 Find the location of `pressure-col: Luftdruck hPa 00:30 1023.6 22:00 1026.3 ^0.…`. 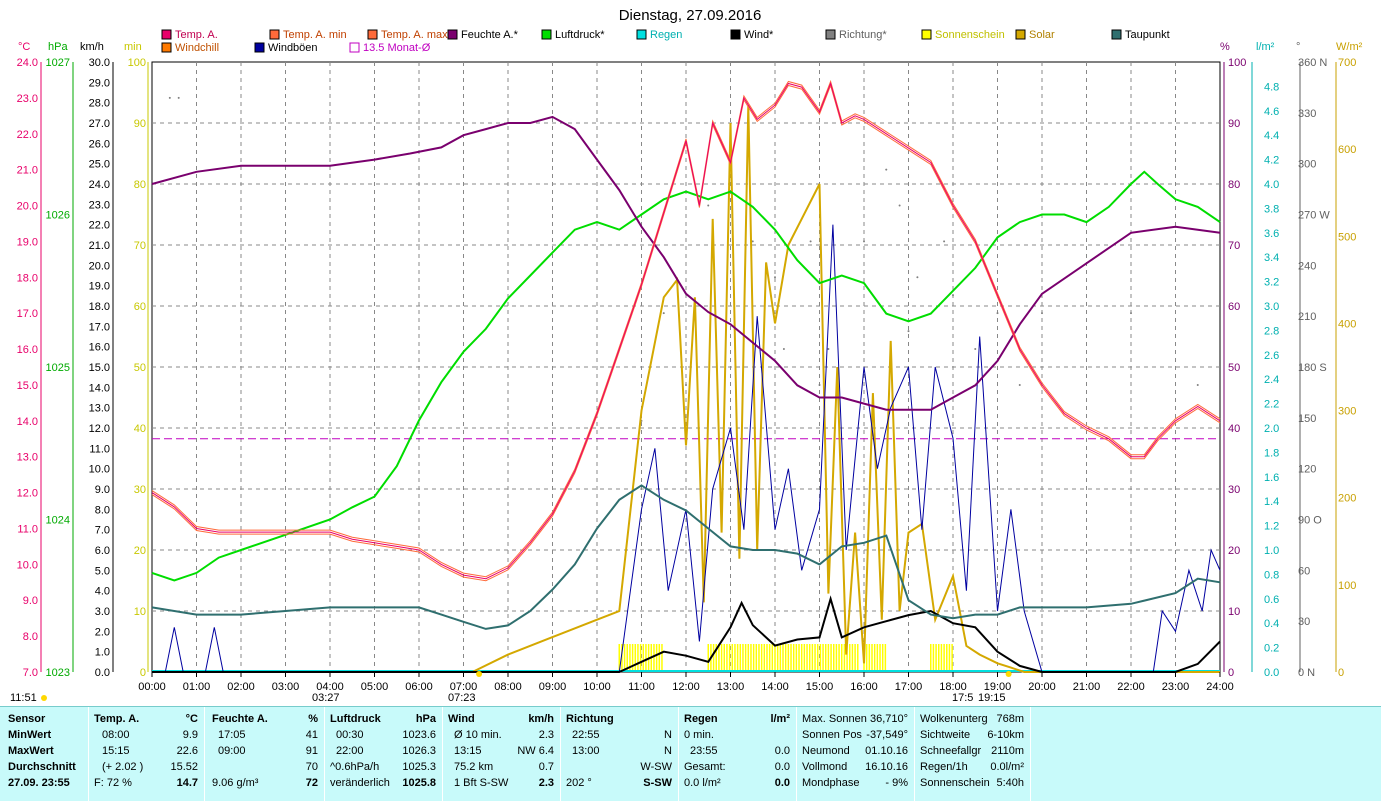

pressure-col: Luftdruck hPa 00:30 1023.6 22:00 1026.3 ^0.… is located at coordinates (383, 751).